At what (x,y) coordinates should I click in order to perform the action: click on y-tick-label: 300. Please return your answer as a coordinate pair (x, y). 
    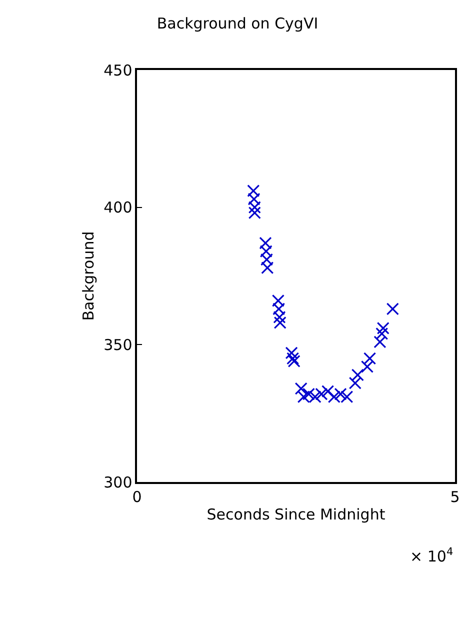
    Looking at the image, I should click on (118, 482).